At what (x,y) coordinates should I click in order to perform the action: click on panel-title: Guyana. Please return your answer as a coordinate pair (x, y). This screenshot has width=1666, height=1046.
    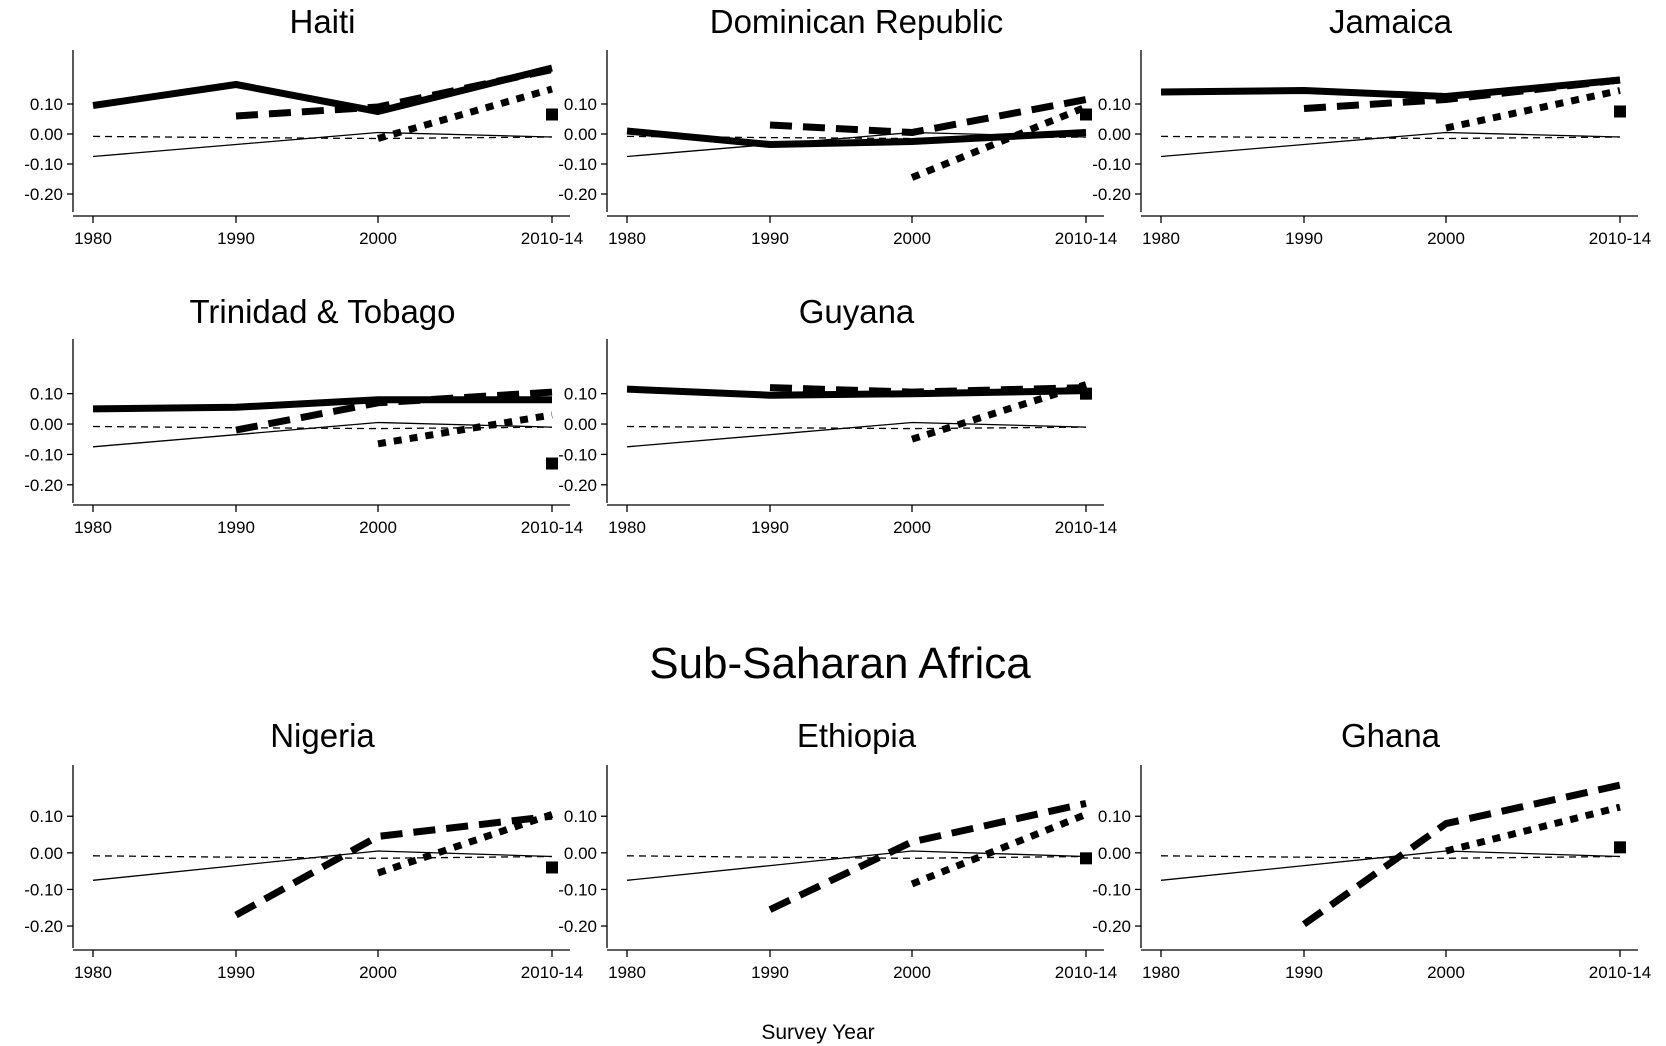
    Looking at the image, I should click on (857, 311).